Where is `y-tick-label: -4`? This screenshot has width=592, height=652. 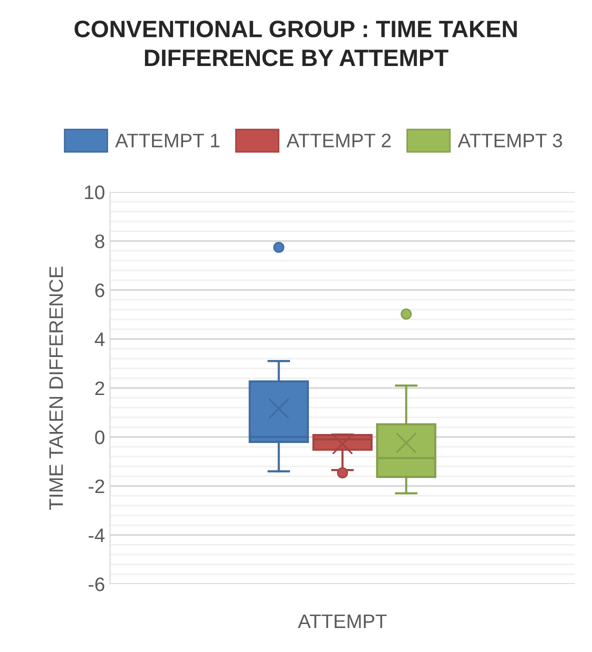
y-tick-label: -4 is located at coordinates (96, 535).